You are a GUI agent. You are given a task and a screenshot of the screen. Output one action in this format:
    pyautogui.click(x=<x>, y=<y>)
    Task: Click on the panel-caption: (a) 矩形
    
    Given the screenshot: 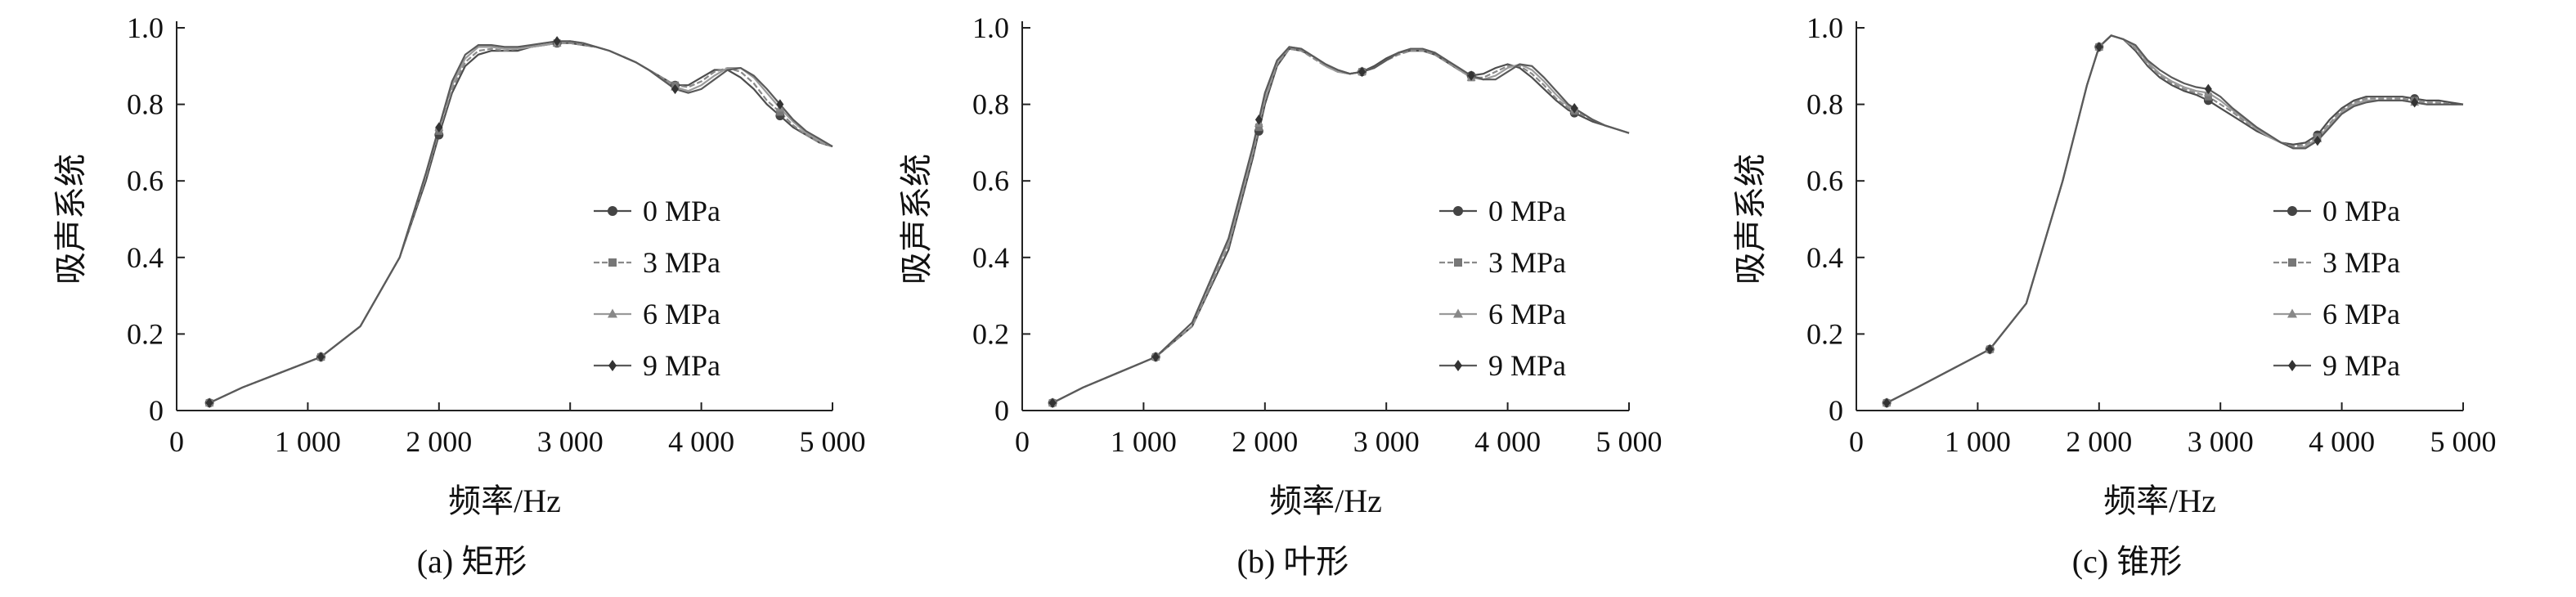 What is the action you would take?
    pyautogui.click(x=472, y=561)
    